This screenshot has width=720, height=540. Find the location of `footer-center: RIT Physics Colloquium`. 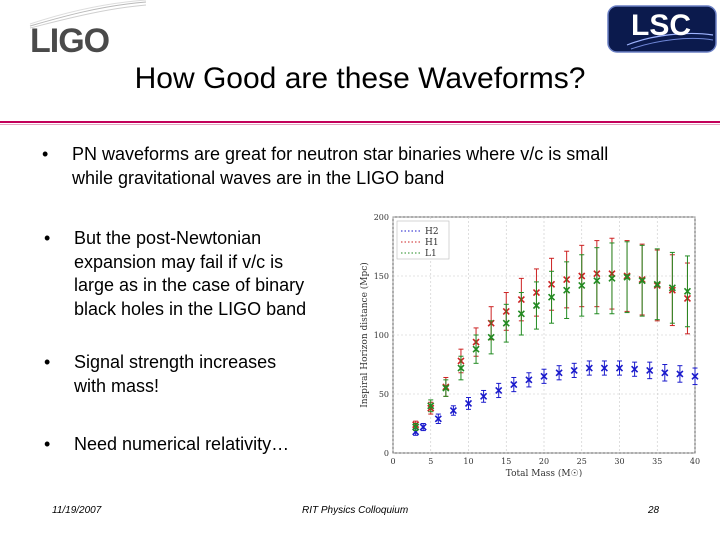

footer-center: RIT Physics Colloquium is located at coordinates (355, 510).